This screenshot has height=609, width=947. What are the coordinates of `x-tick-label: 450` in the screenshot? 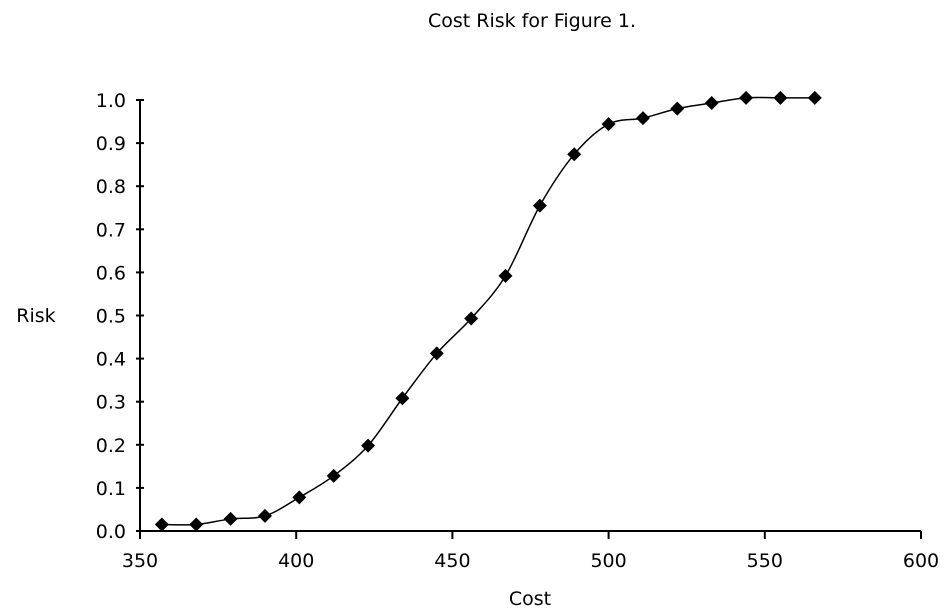 It's located at (452, 561).